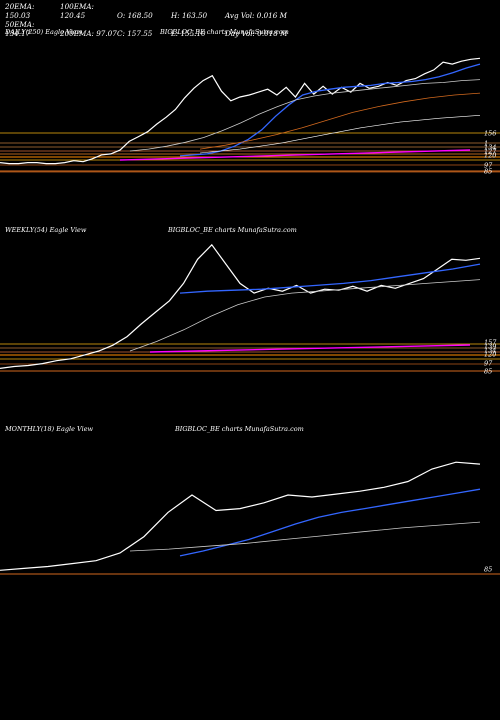  I want to click on stat-50ema: 50EMA: 134.17, so click(20, 29).